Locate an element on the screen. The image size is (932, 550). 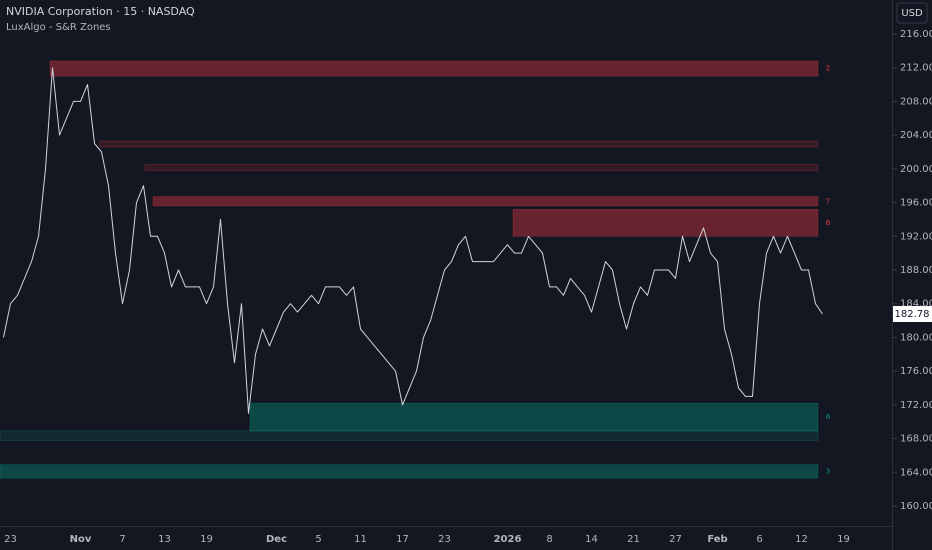
currency-label: USD is located at coordinates (912, 13).